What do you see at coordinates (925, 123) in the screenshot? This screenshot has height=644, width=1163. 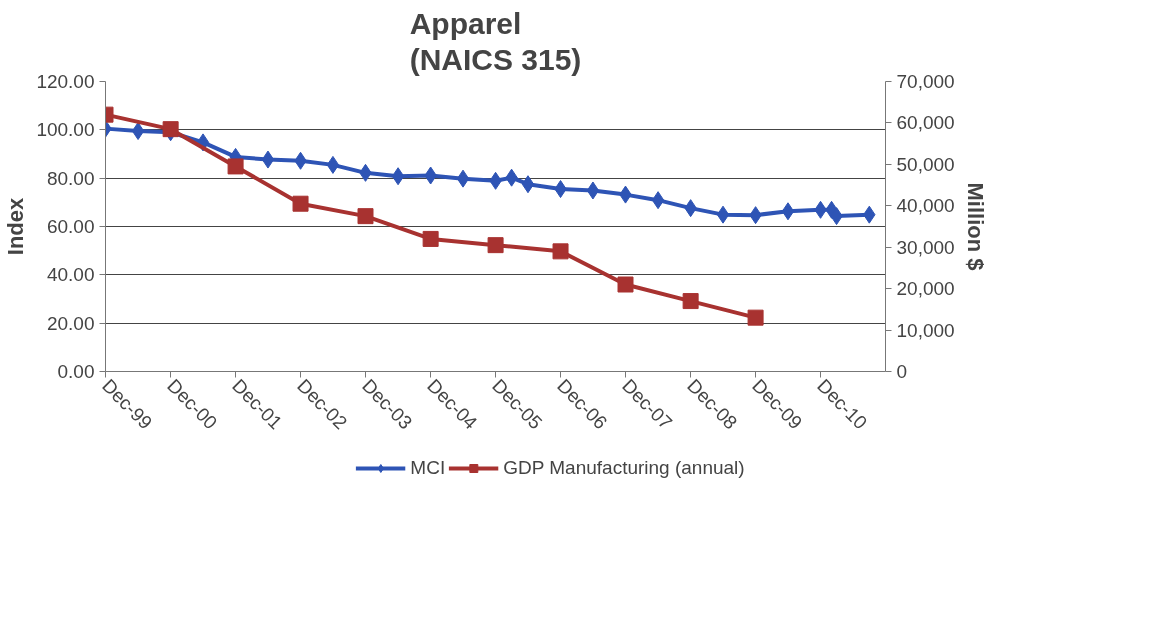 I see `y2-tick-label: 60,000` at bounding box center [925, 123].